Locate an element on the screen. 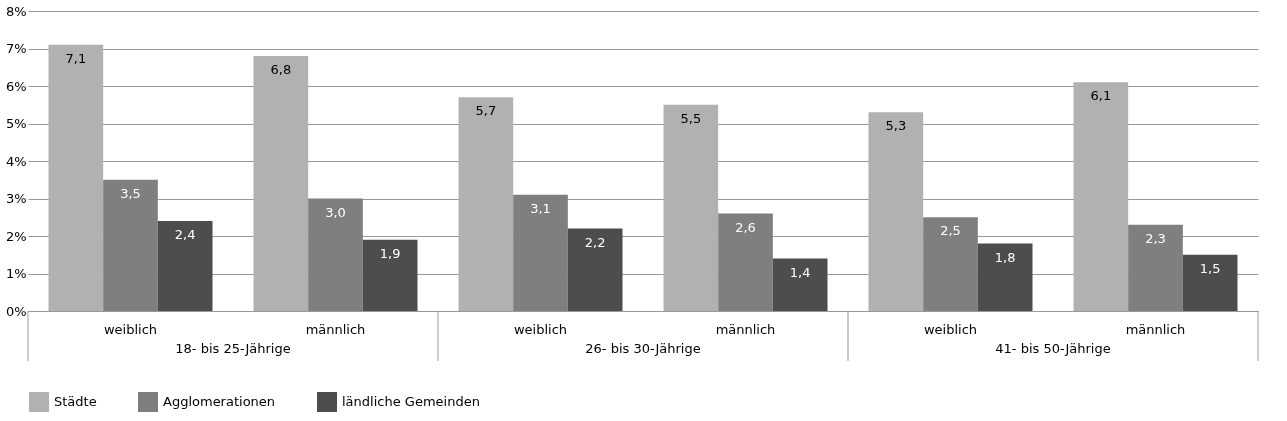 The image size is (1287, 421). data-label: 3,5 is located at coordinates (130, 193).